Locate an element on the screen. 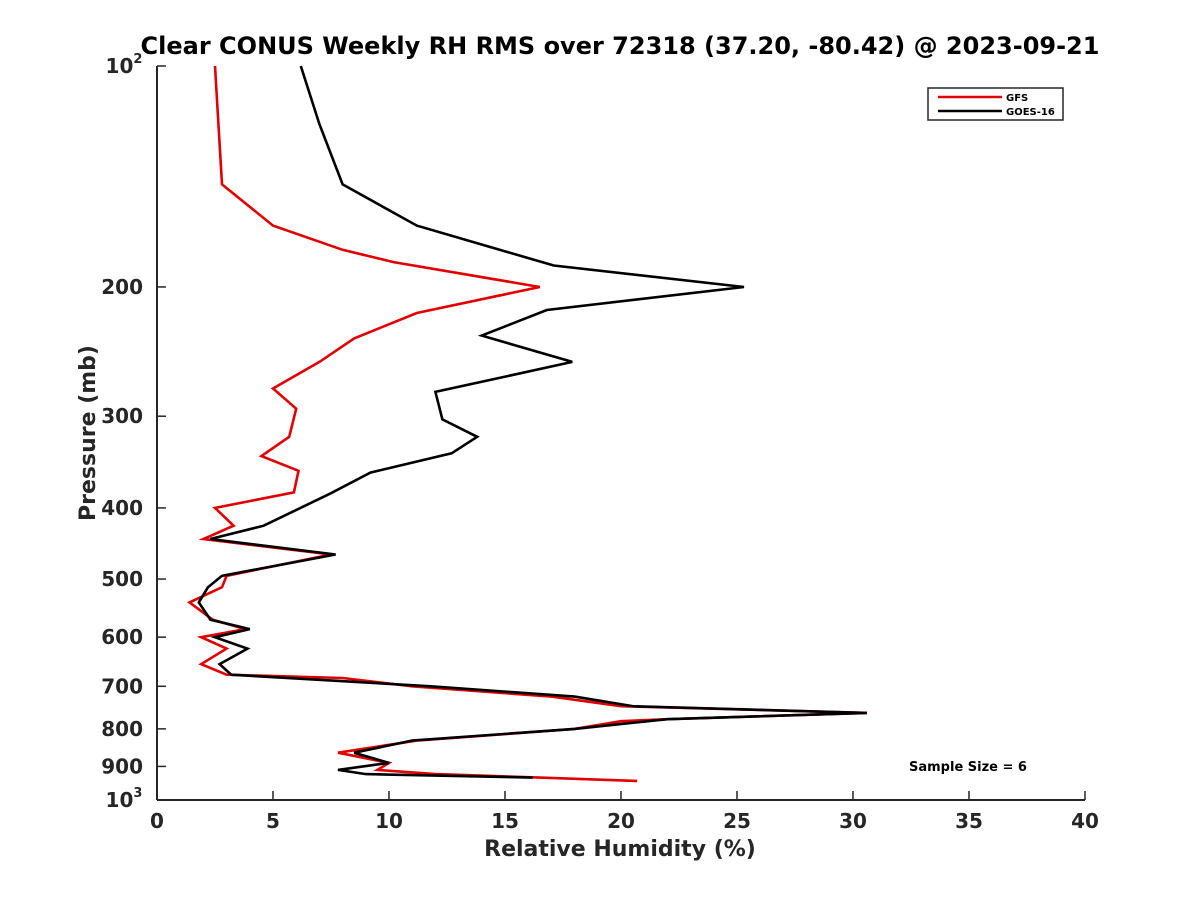 The width and height of the screenshot is (1200, 900). y-tick-label: 500 is located at coordinates (122, 579).